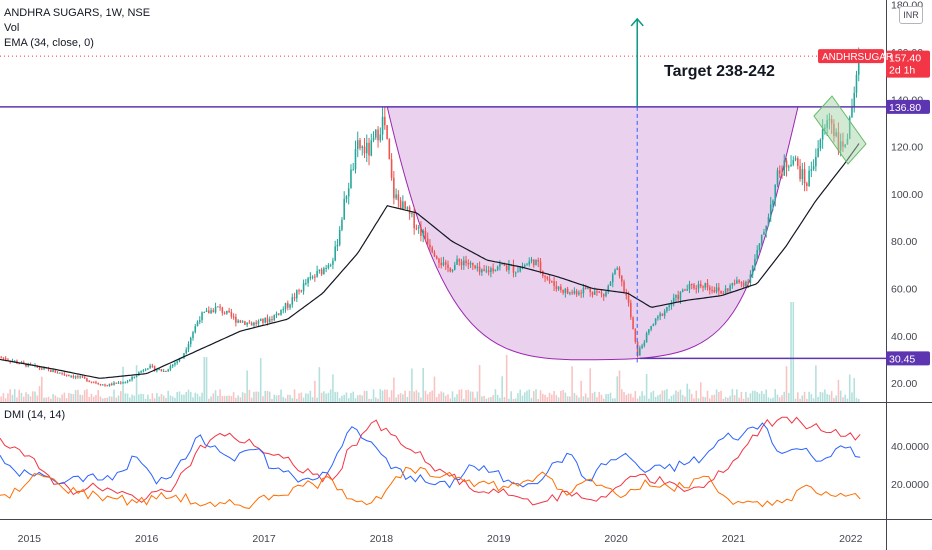 The width and height of the screenshot is (932, 550). What do you see at coordinates (77, 13) in the screenshot?
I see `symbol-legend: ANDHRA SUGARS, 1W, NSE` at bounding box center [77, 13].